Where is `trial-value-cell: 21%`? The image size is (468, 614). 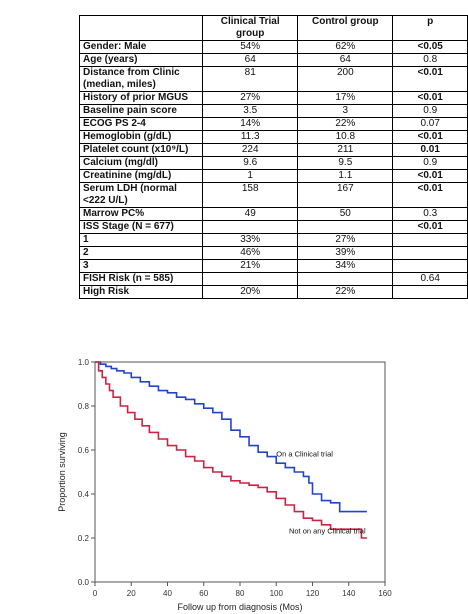
trial-value-cell: 21% is located at coordinates (250, 266).